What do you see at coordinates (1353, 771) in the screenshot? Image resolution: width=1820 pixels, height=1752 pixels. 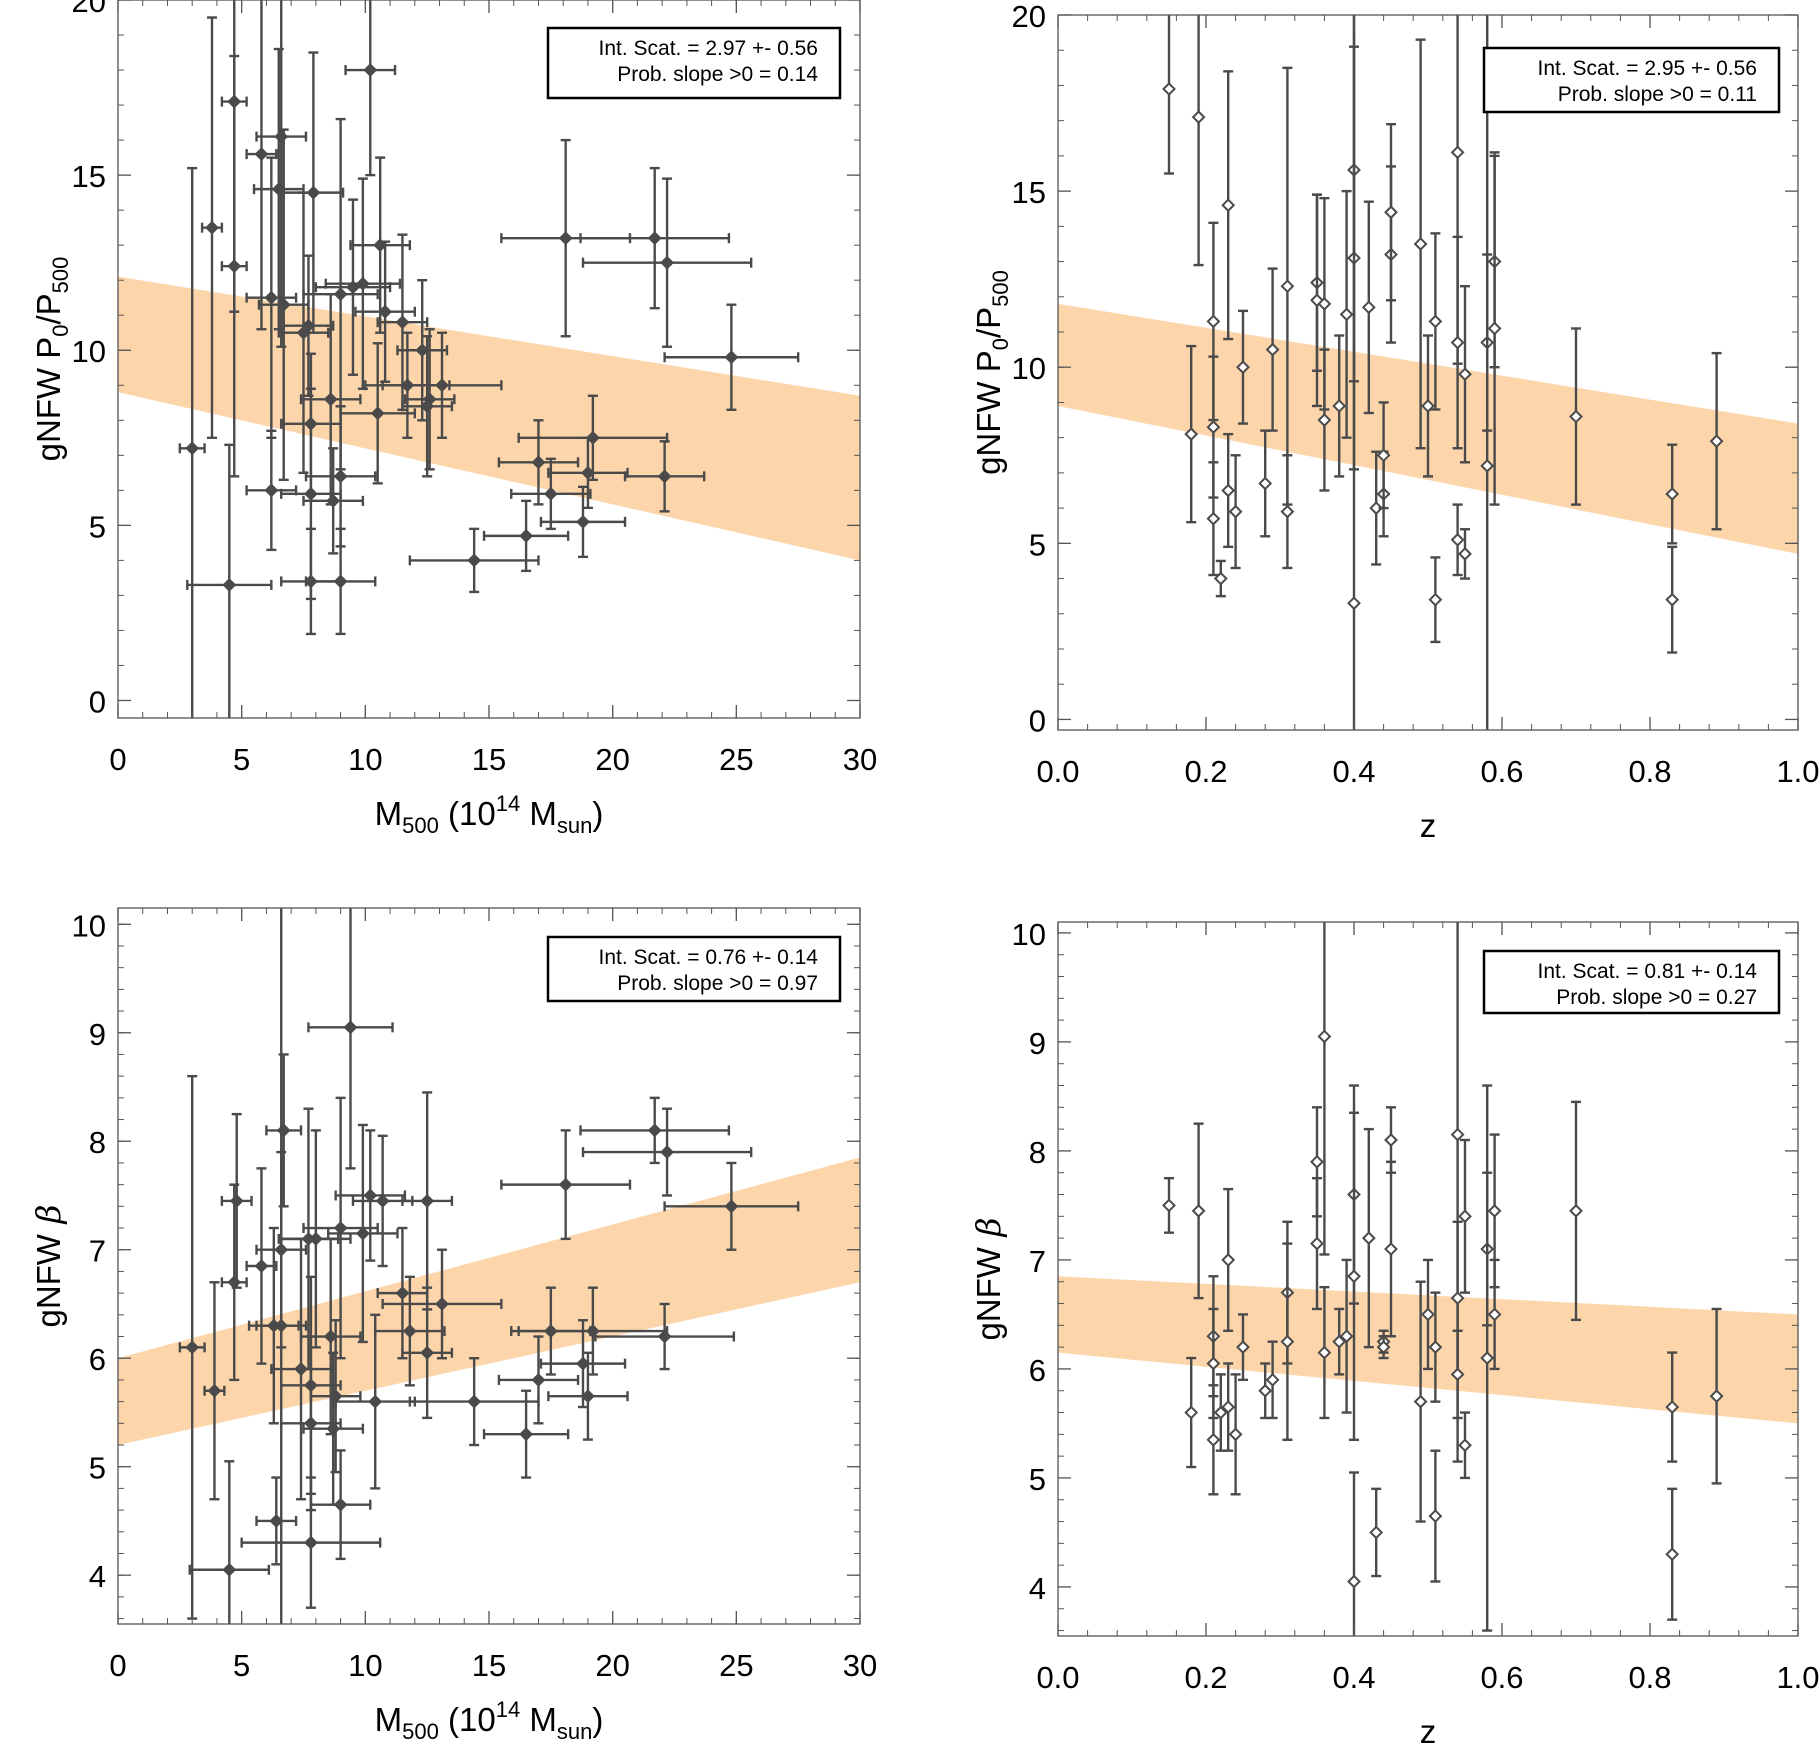 I see `x-tick-label: 0.4` at bounding box center [1353, 771].